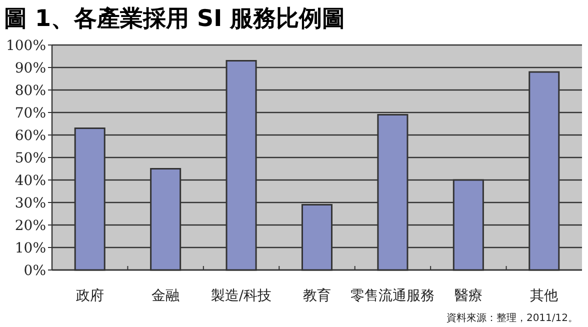 Image resolution: width=588 pixels, height=327 pixels. What do you see at coordinates (30, 181) in the screenshot?
I see `y-tick-label: 40%` at bounding box center [30, 181].